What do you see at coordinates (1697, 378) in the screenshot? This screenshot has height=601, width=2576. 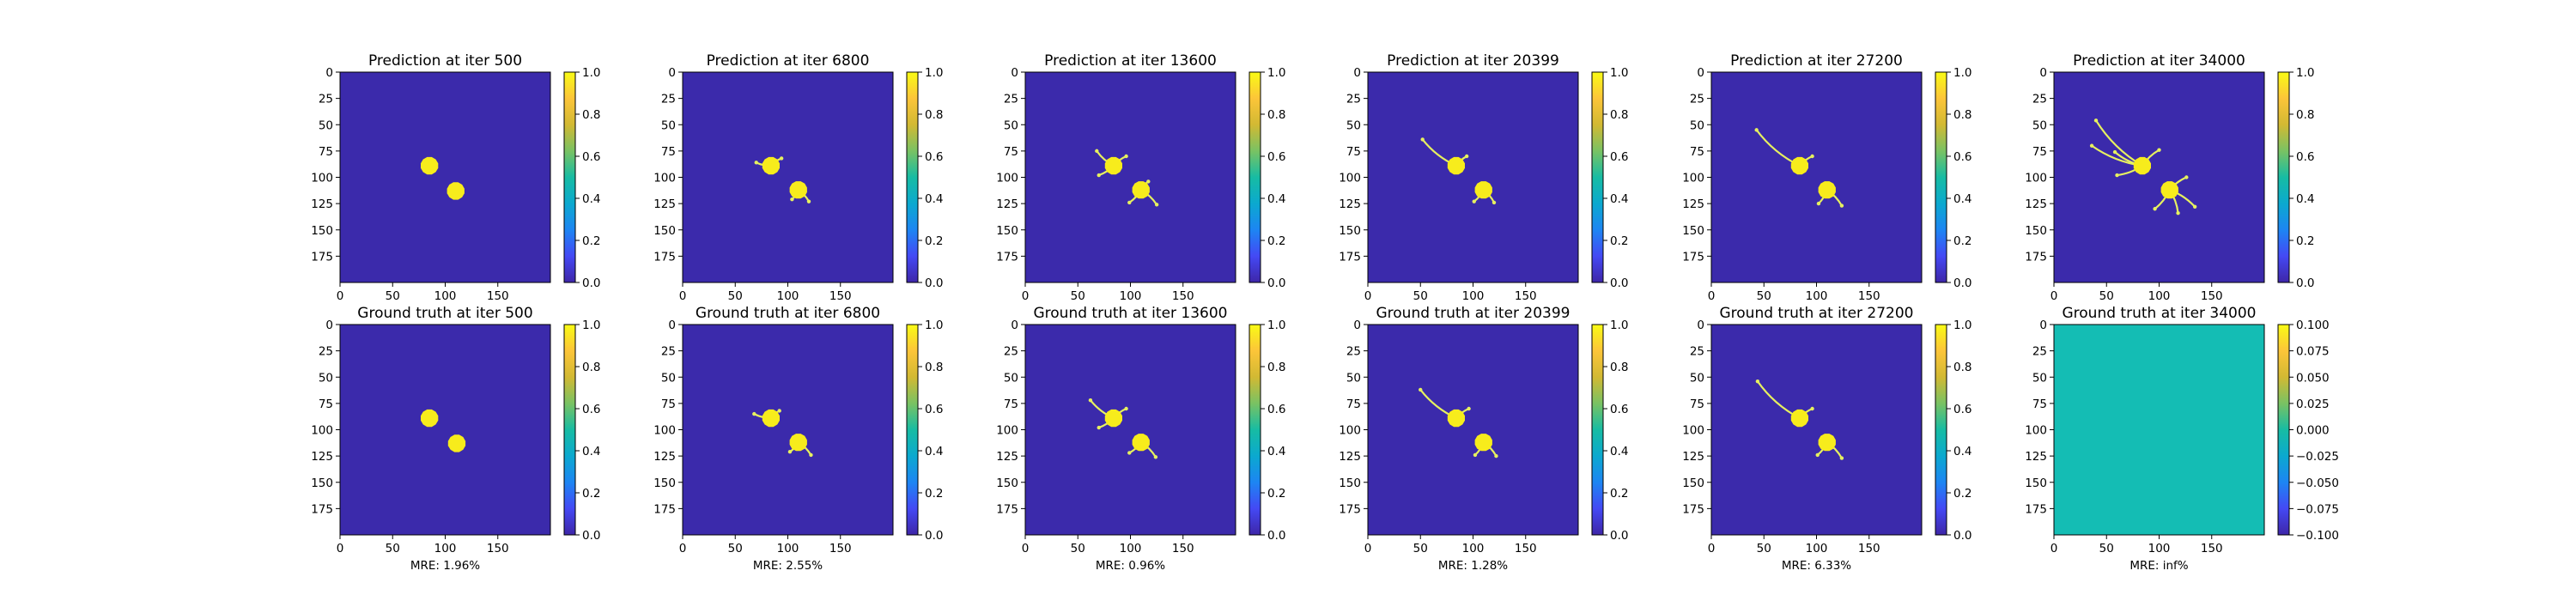 I see `y-tick-label: 50` at bounding box center [1697, 378].